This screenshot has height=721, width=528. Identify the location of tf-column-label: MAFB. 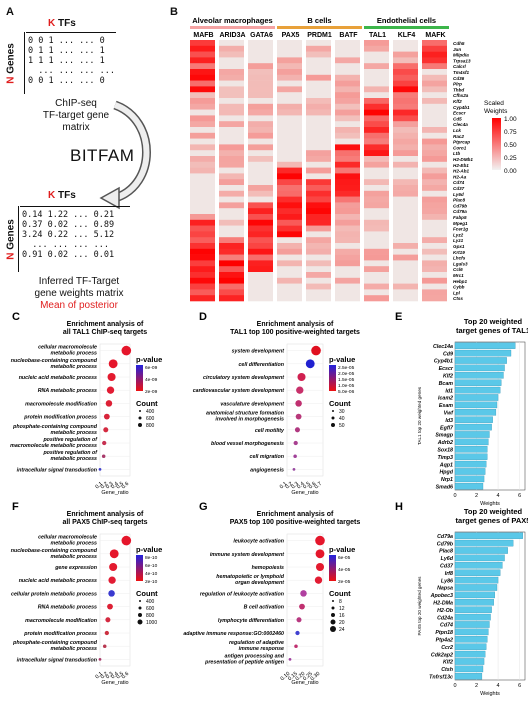
(203, 35).